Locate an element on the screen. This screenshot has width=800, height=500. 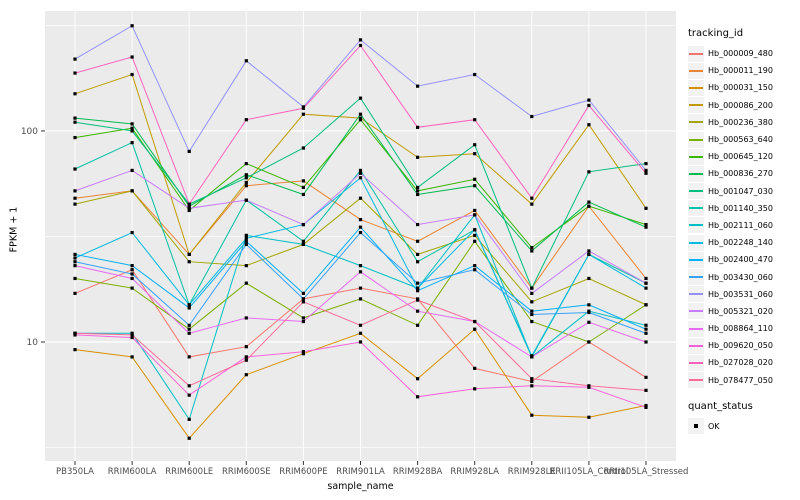
legend-entry: Hb_078477_050 is located at coordinates (743, 380).